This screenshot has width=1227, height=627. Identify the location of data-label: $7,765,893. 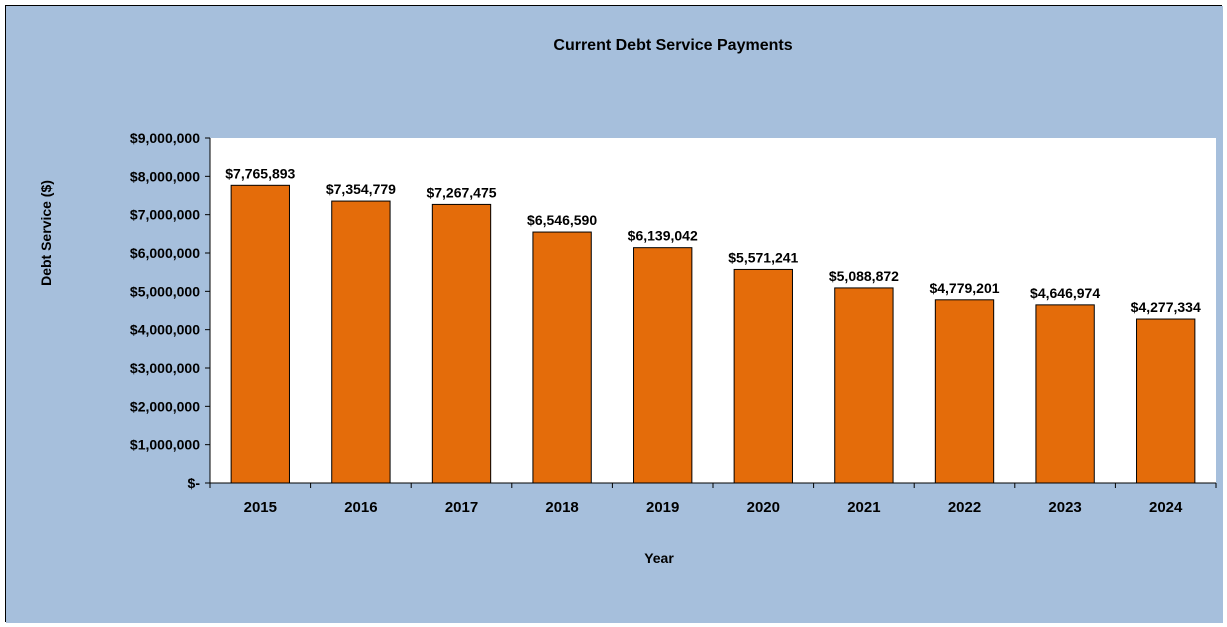
(260, 173).